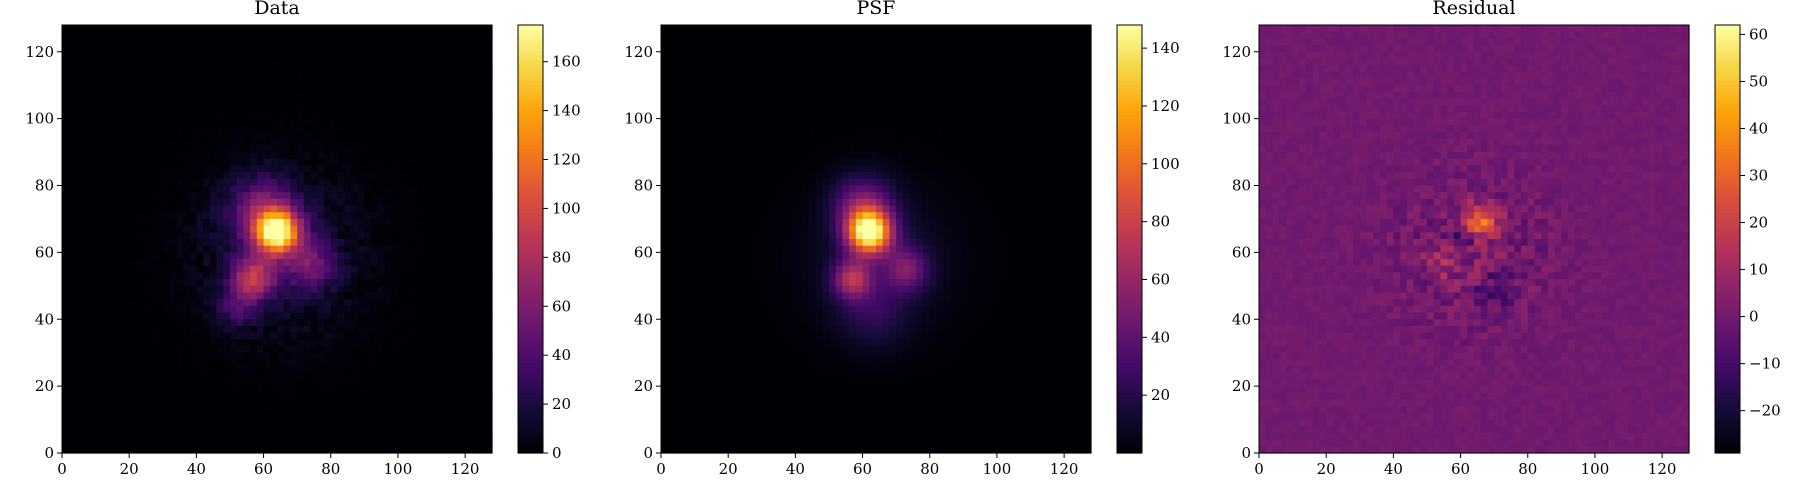 The width and height of the screenshot is (1800, 484). I want to click on x-tick-label: 120, so click(465, 469).